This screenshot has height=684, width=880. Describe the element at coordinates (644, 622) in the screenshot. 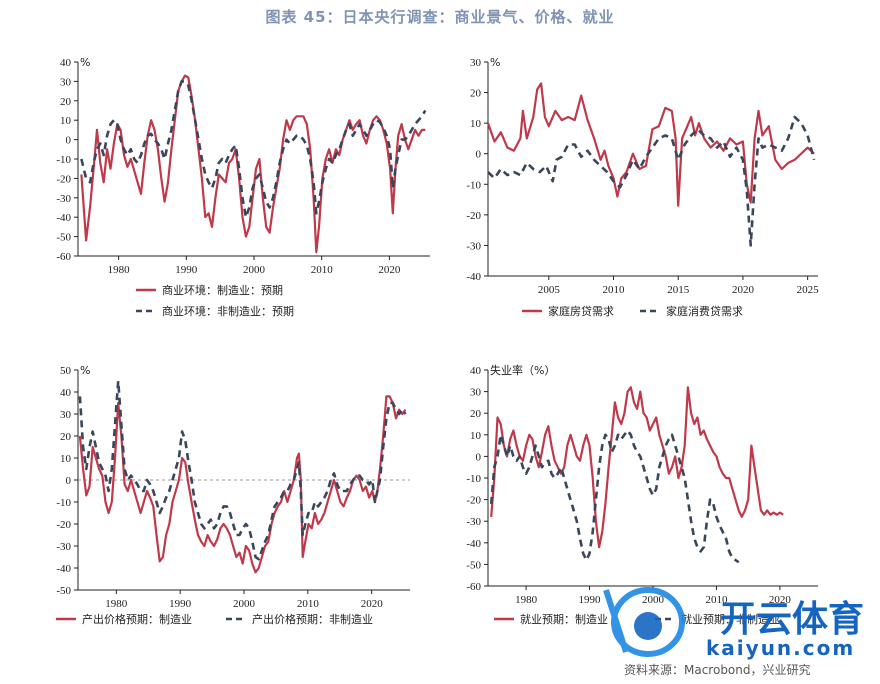

I see `watermark-graphic` at that location.